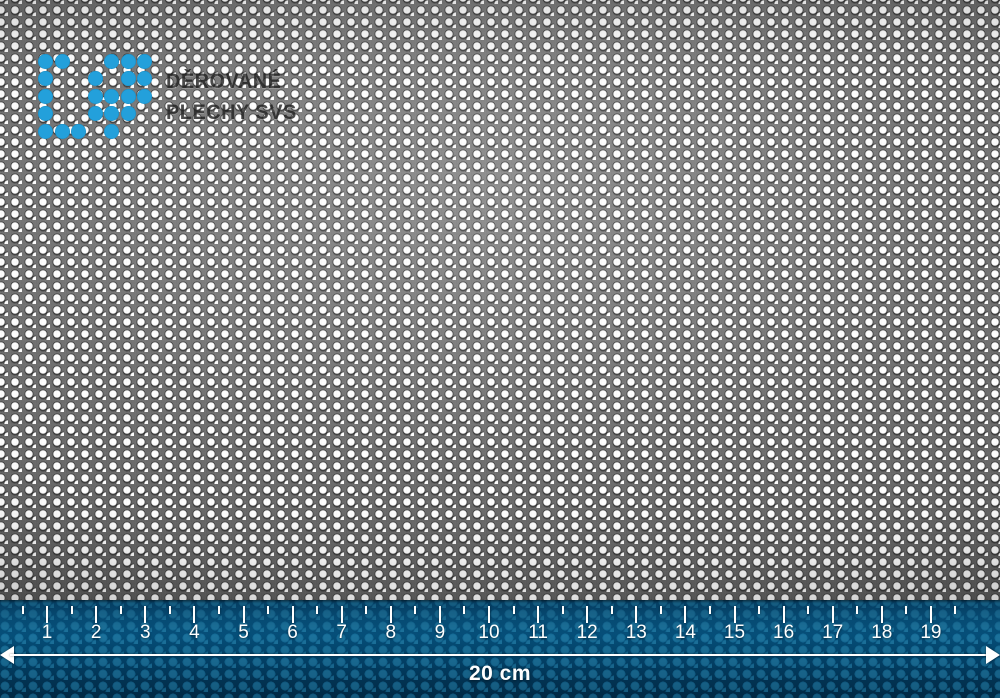 The image size is (1000, 698). I want to click on ruler-tick-label: 18, so click(882, 632).